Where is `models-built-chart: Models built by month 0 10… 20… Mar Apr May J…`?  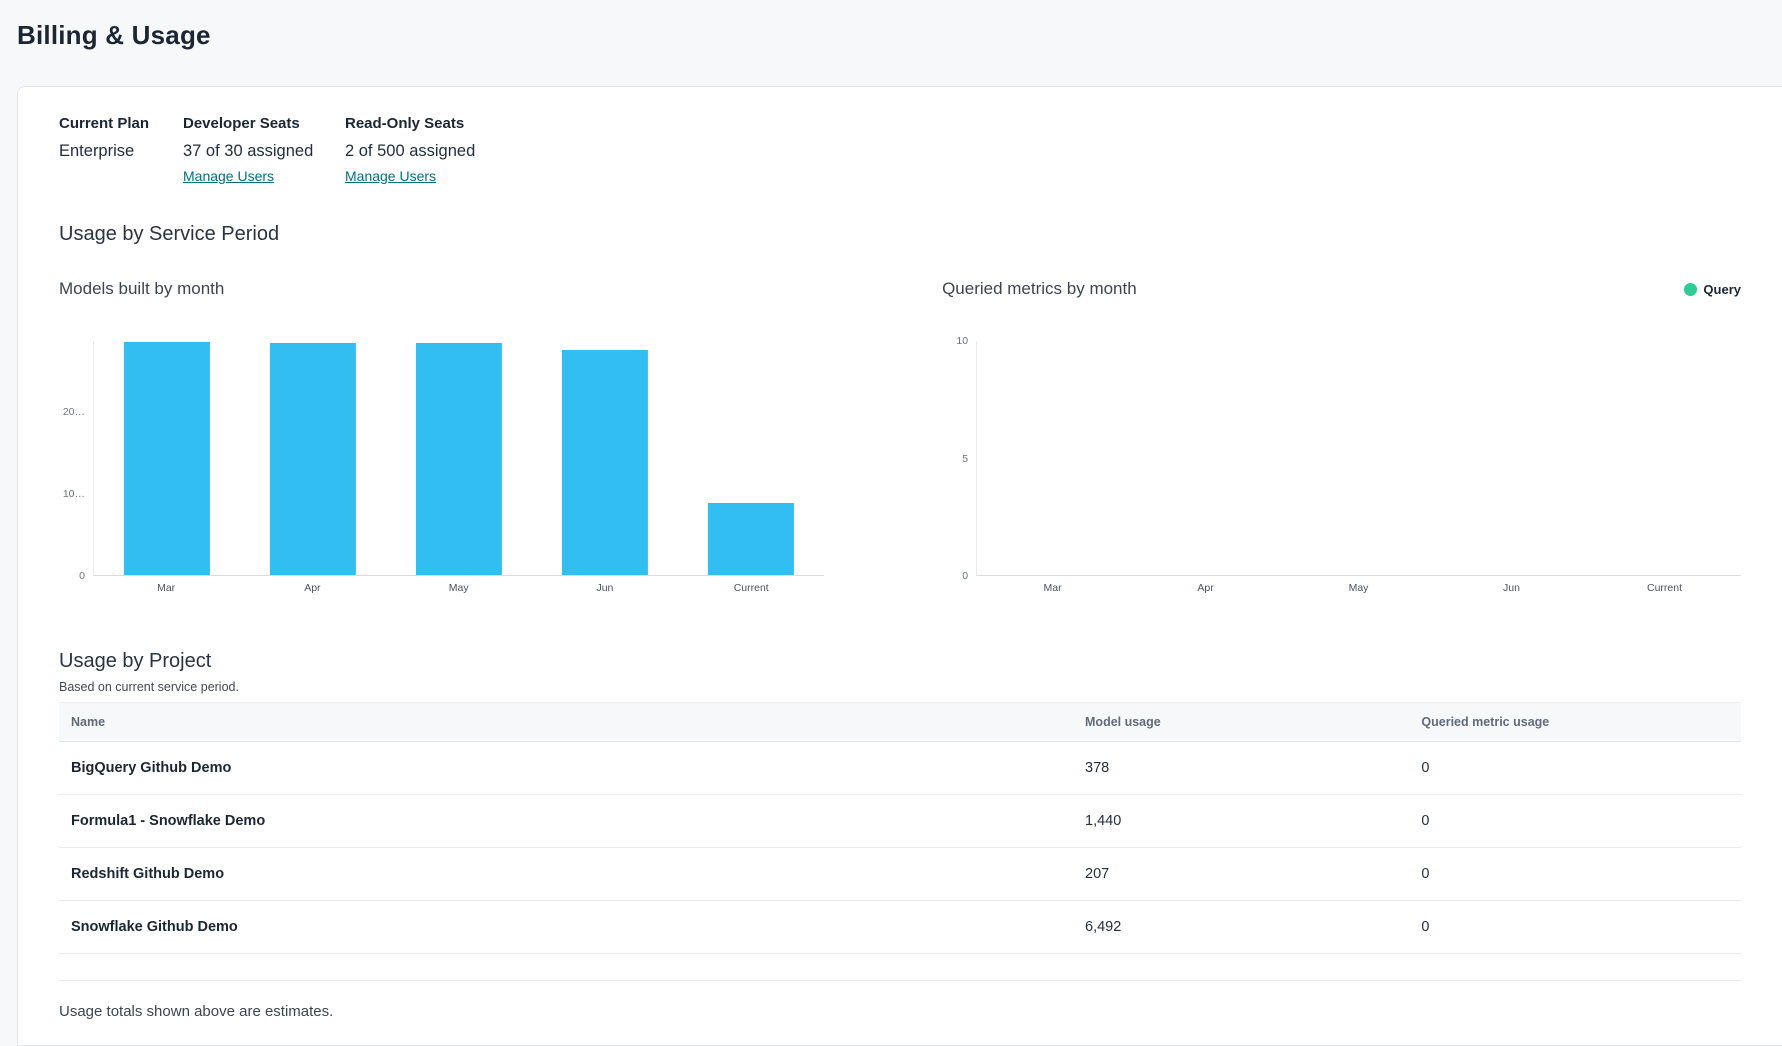 models-built-chart: Models built by month 0 10… 20… Mar Apr May J… is located at coordinates (442, 436).